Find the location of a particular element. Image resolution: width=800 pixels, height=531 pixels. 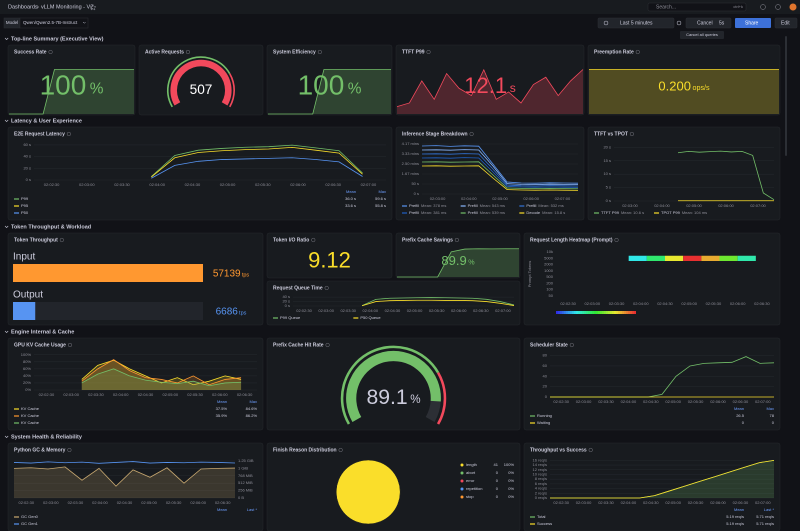

zoom-icon is located at coordinates (679, 23).